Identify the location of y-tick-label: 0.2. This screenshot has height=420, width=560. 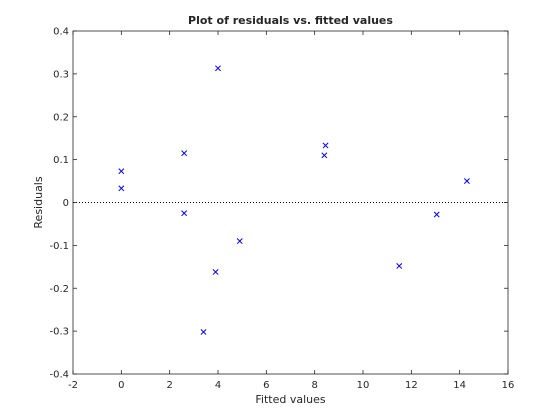
(61, 117).